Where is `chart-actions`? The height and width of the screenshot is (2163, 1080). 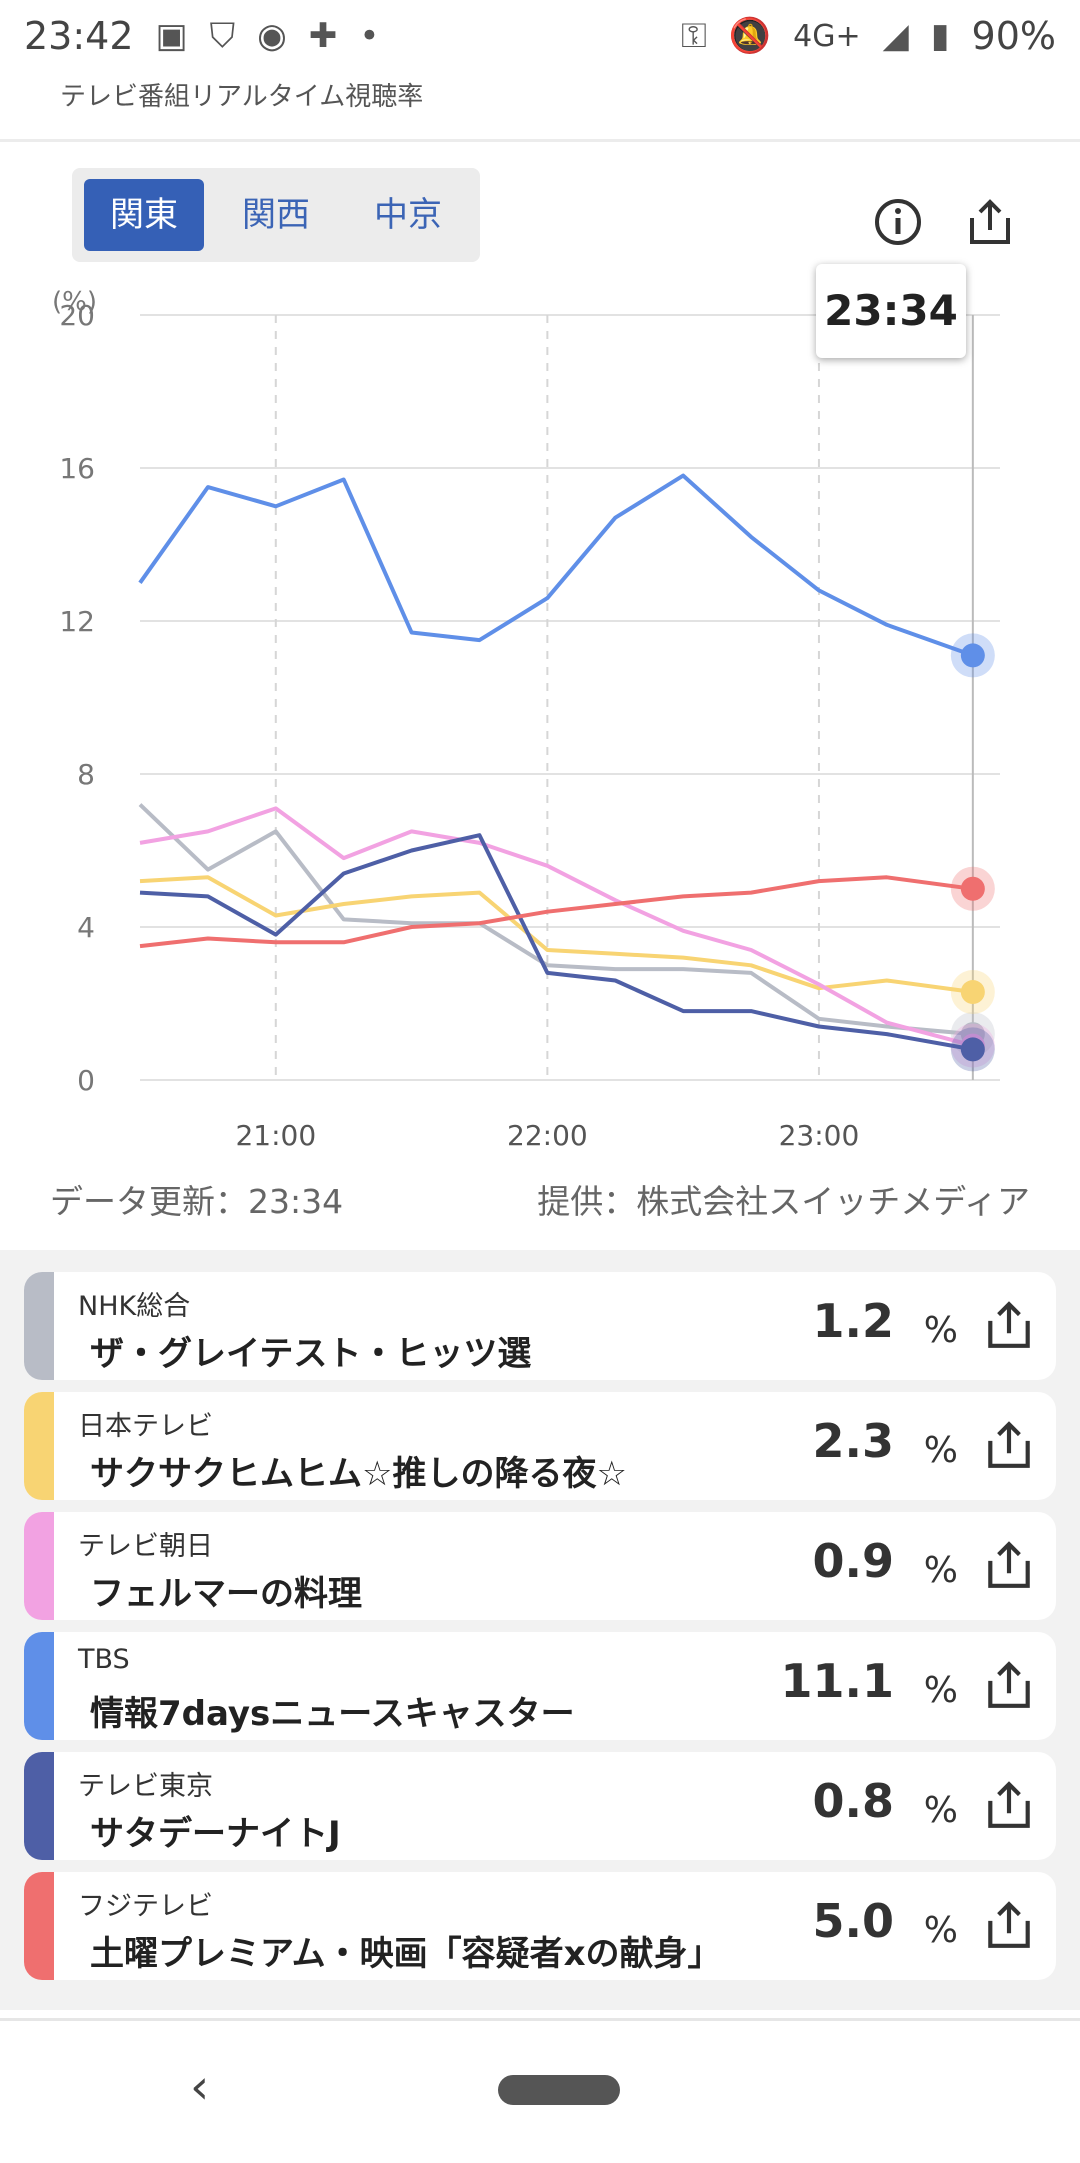
chart-actions is located at coordinates (944, 222).